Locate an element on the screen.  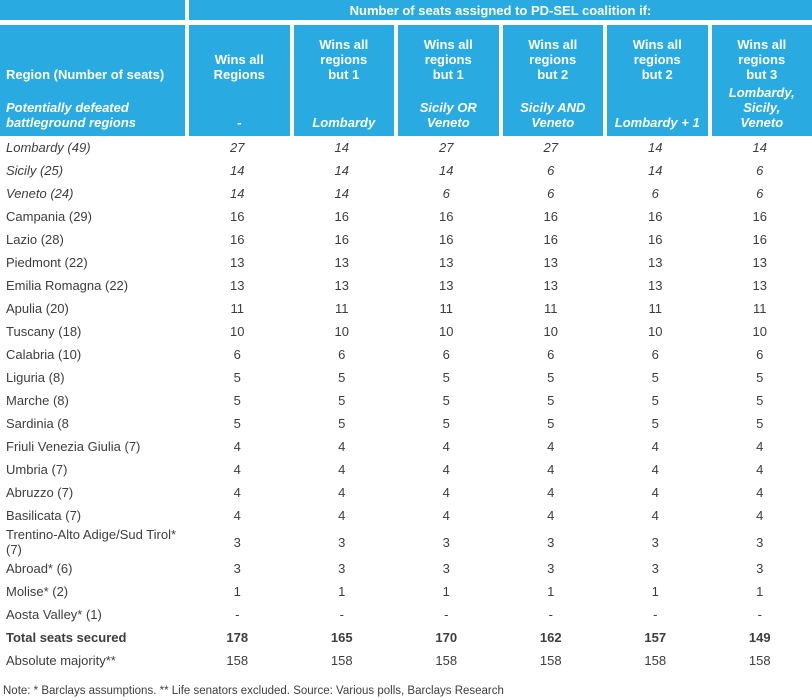
region-cell: Apulia (20) is located at coordinates (92, 308).